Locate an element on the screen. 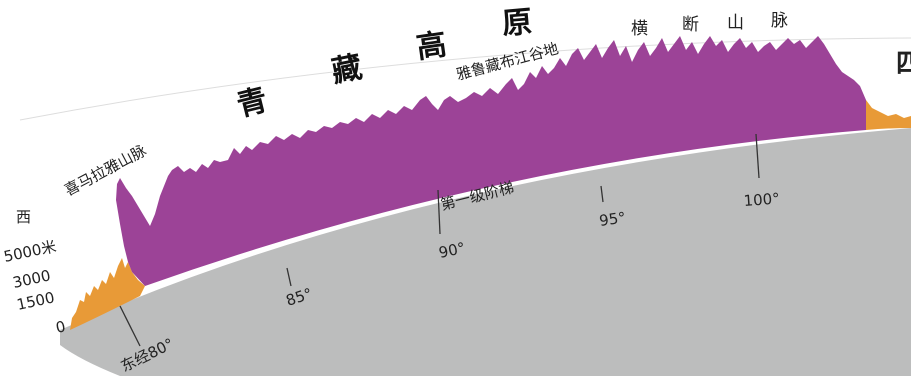  longitude-label-95: 95° is located at coordinates (612, 219).